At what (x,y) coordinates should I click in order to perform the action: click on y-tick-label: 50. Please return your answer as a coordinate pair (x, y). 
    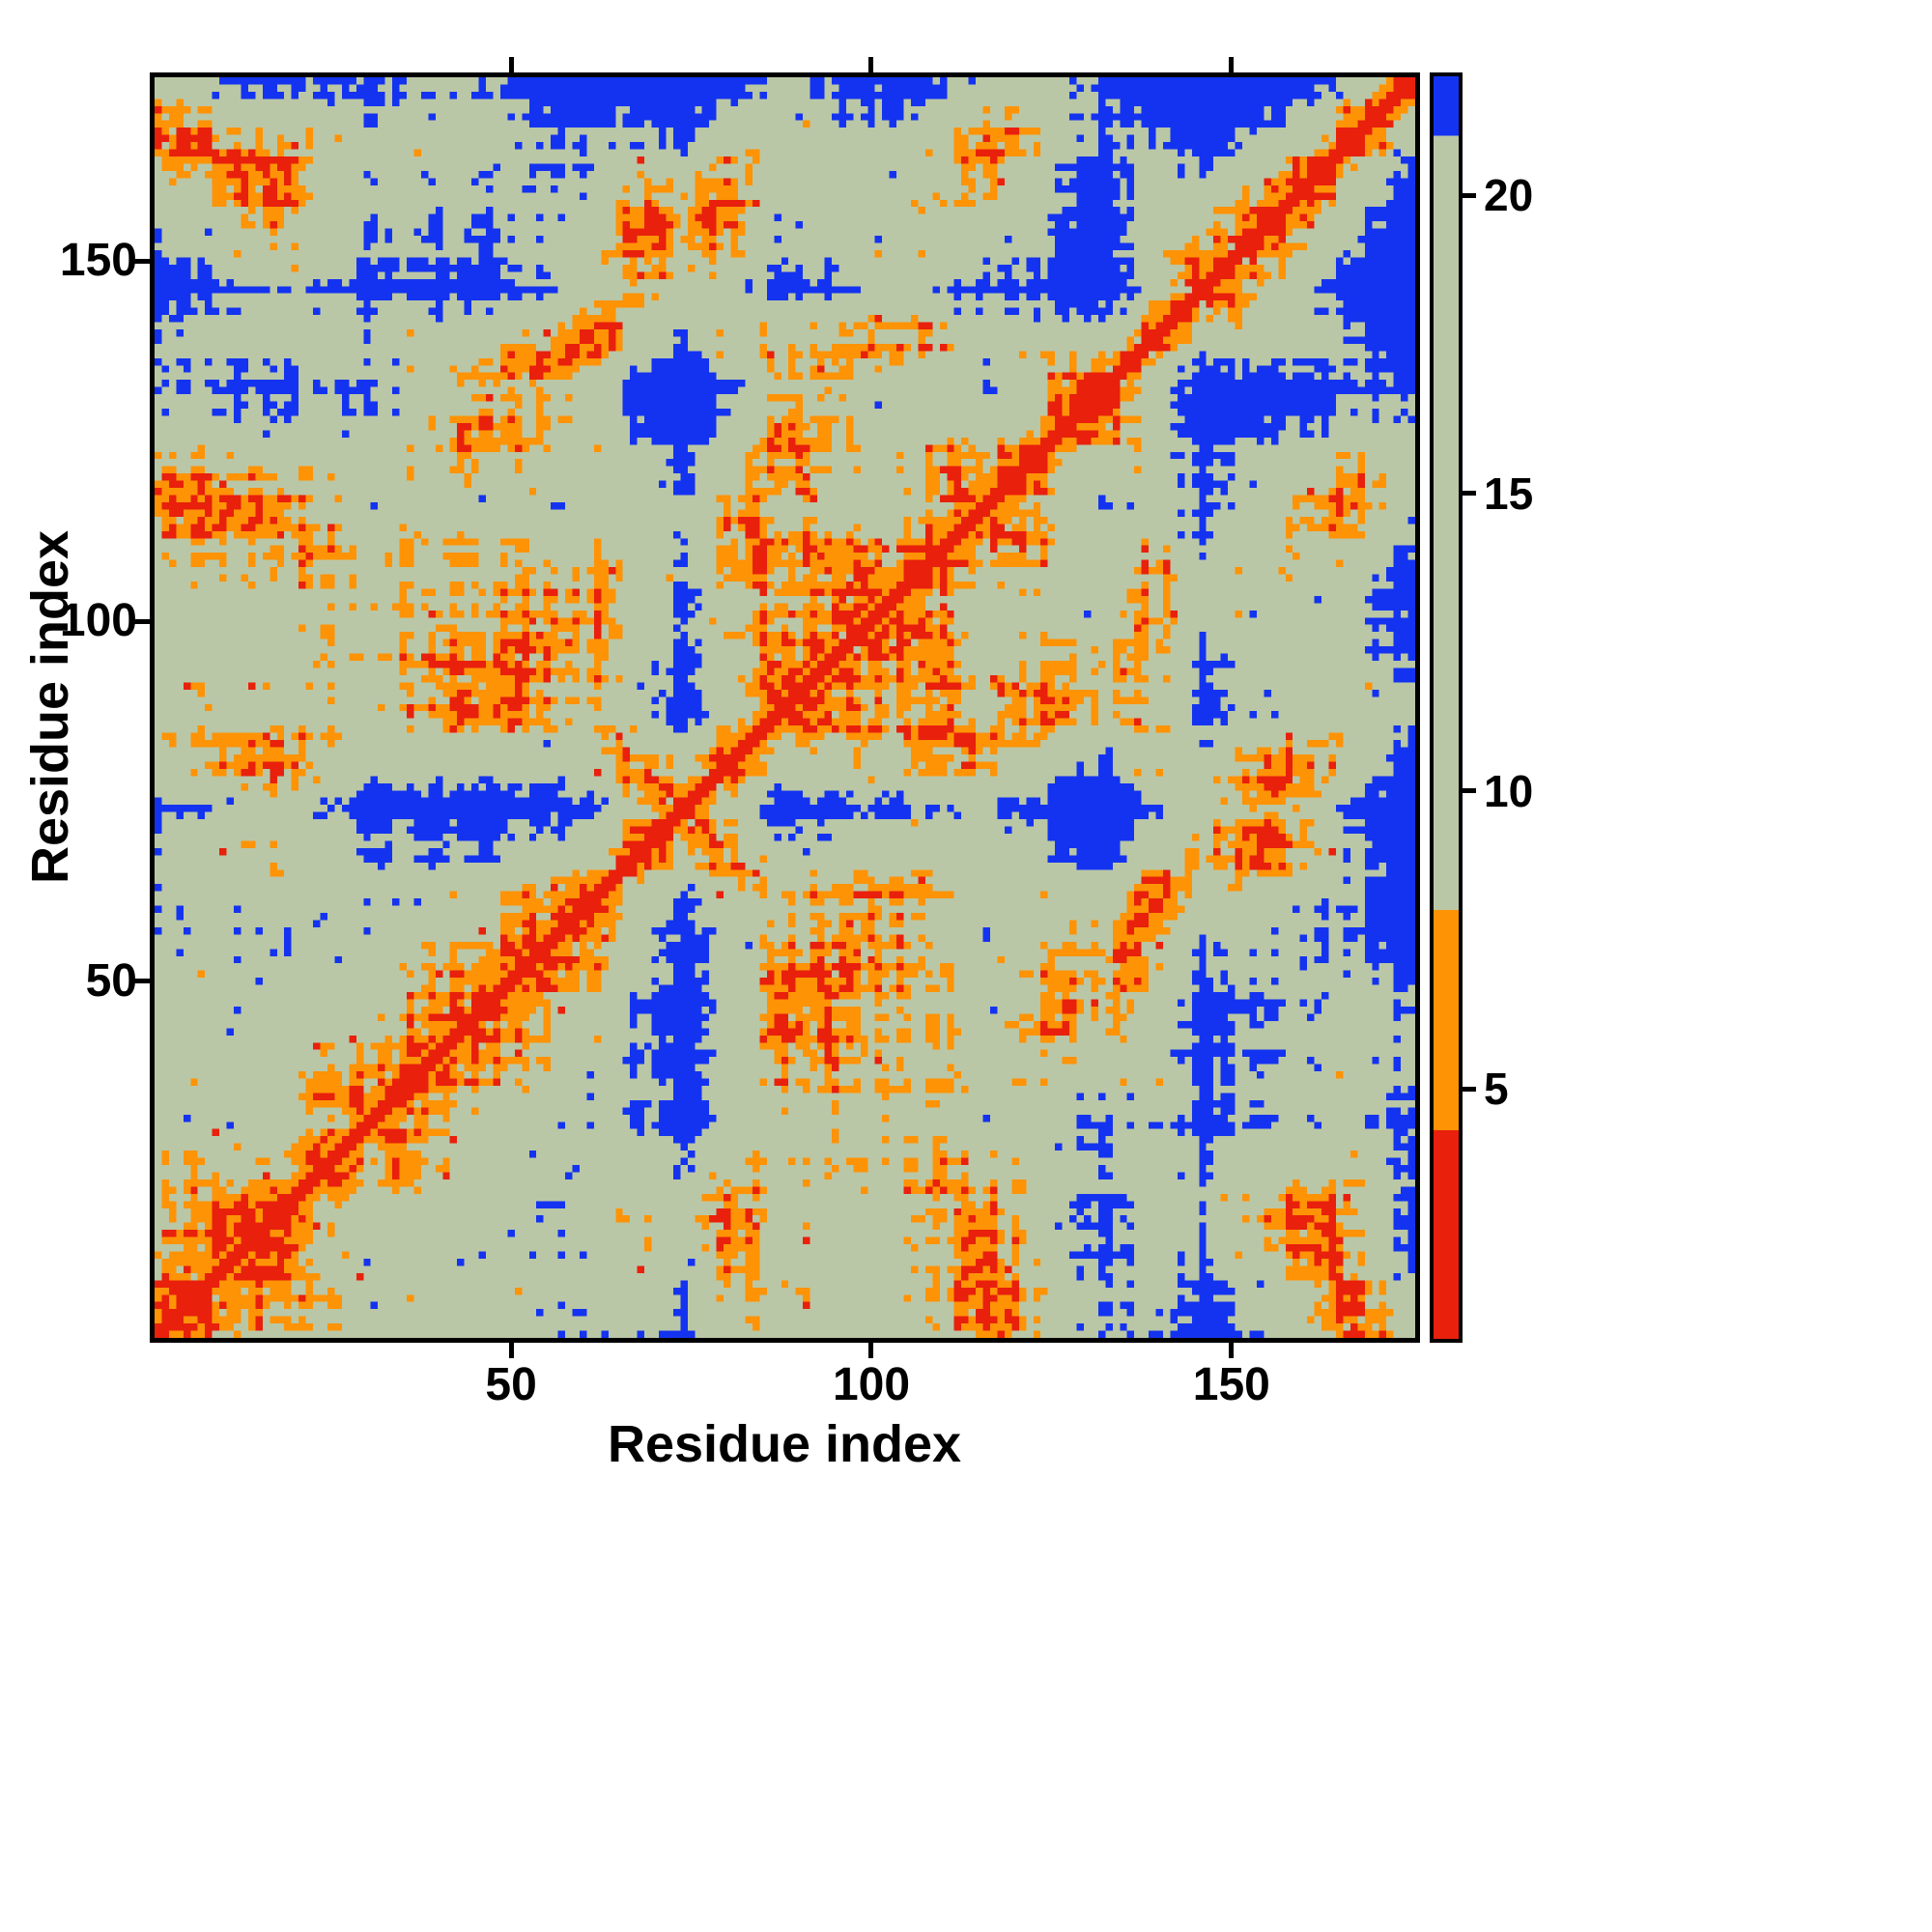
    Looking at the image, I should click on (111, 980).